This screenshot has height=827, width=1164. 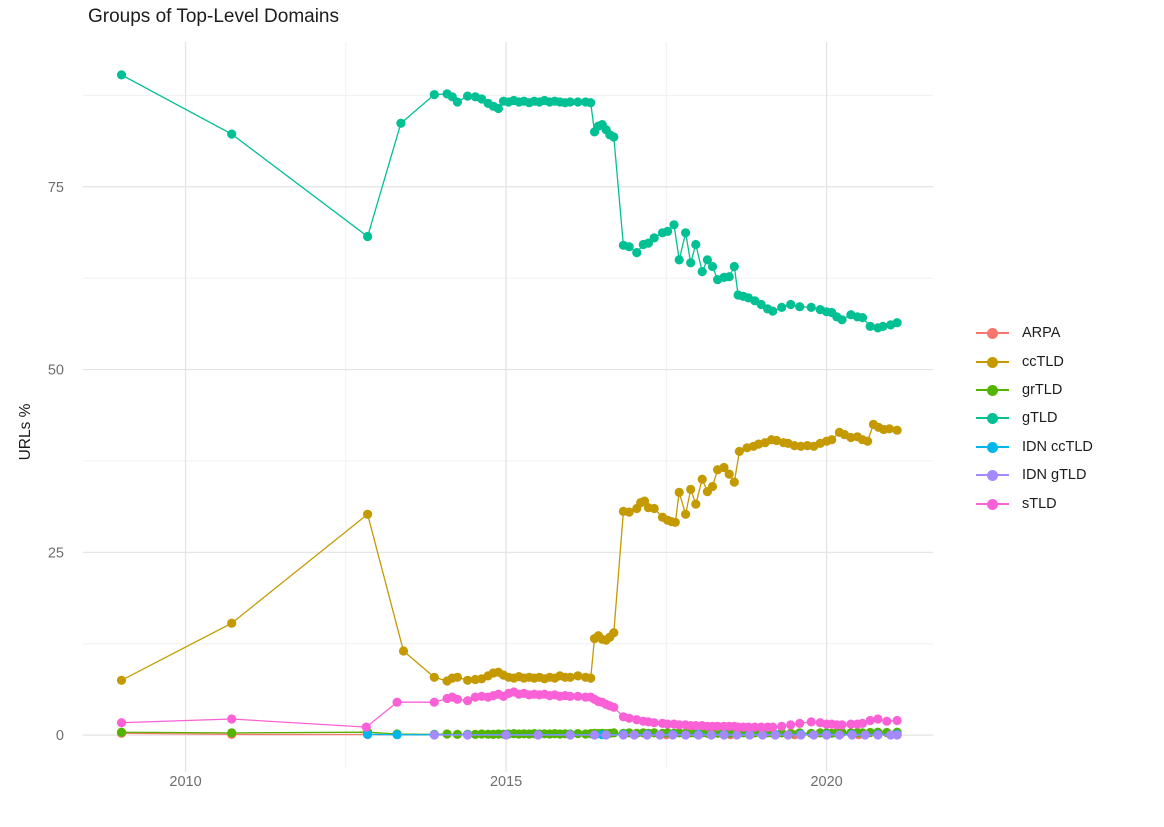 I want to click on svg-text: 75, so click(x=56, y=188).